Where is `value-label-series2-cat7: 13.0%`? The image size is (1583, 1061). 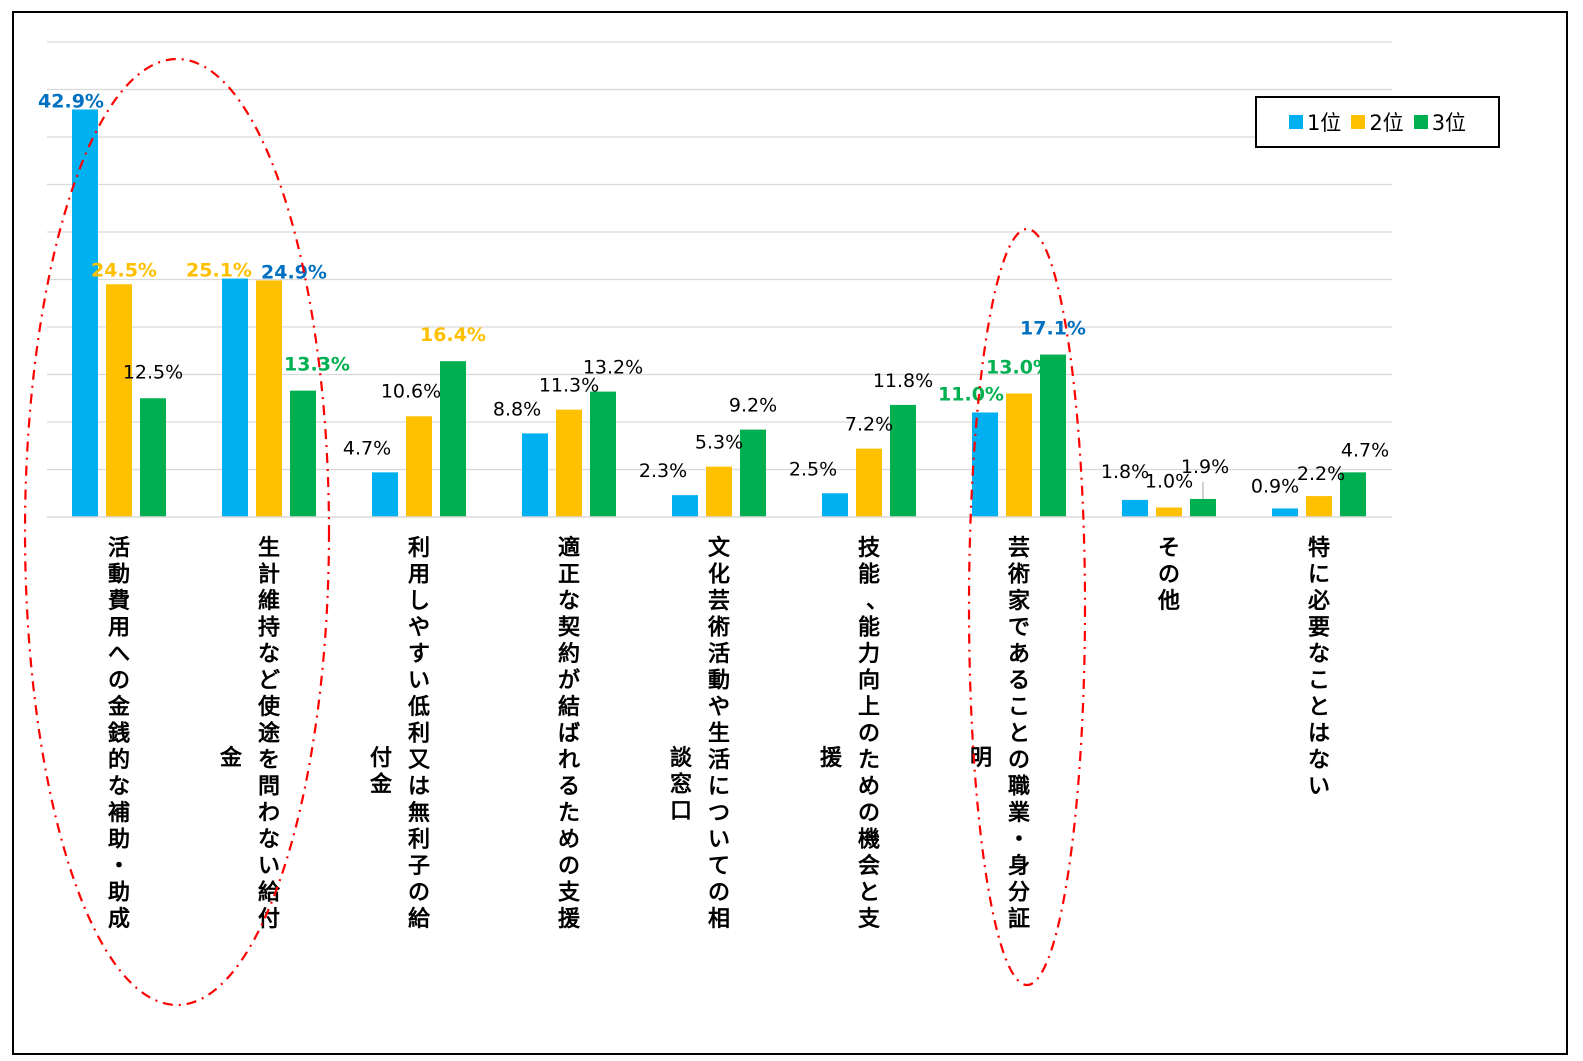 value-label-series2-cat7: 13.0% is located at coordinates (1019, 368).